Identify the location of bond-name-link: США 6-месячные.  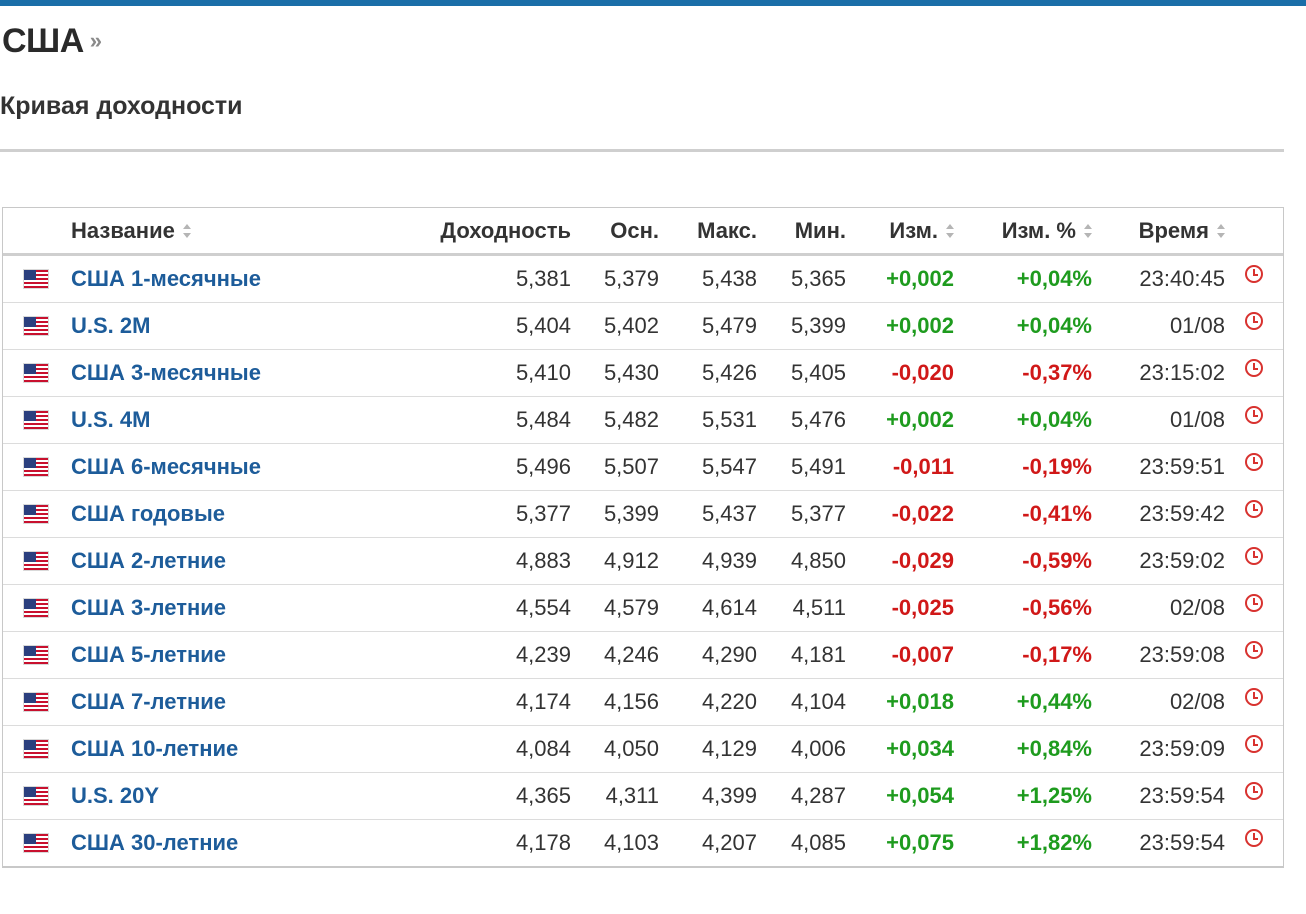
(166, 466).